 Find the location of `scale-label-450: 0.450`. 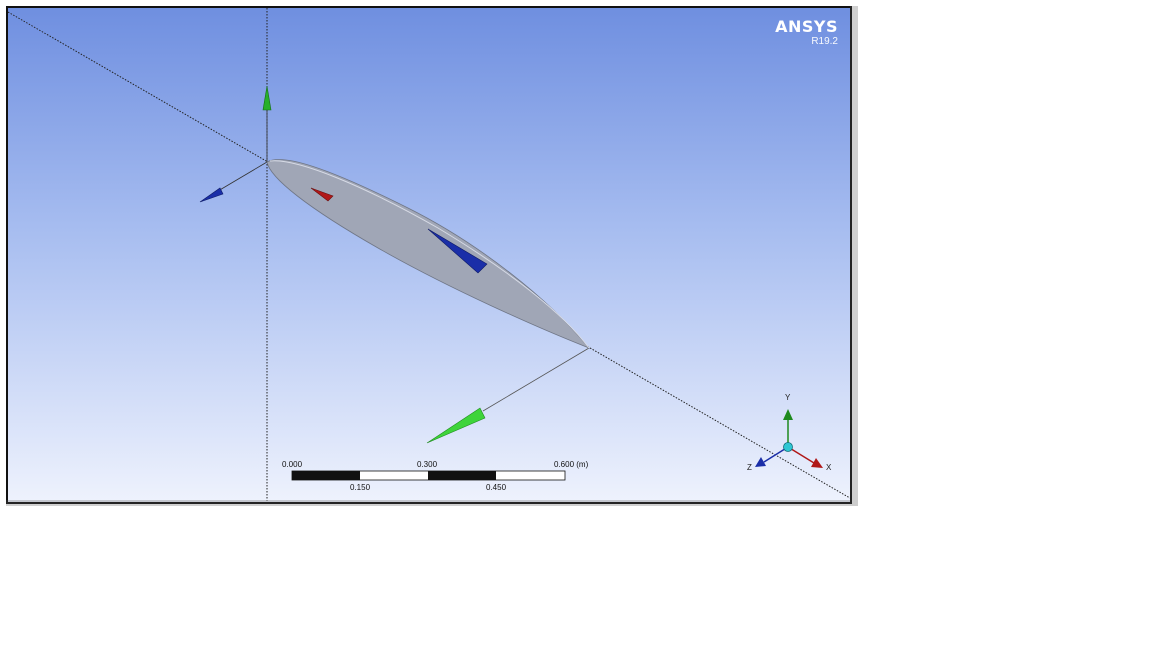

scale-label-450: 0.450 is located at coordinates (496, 487).